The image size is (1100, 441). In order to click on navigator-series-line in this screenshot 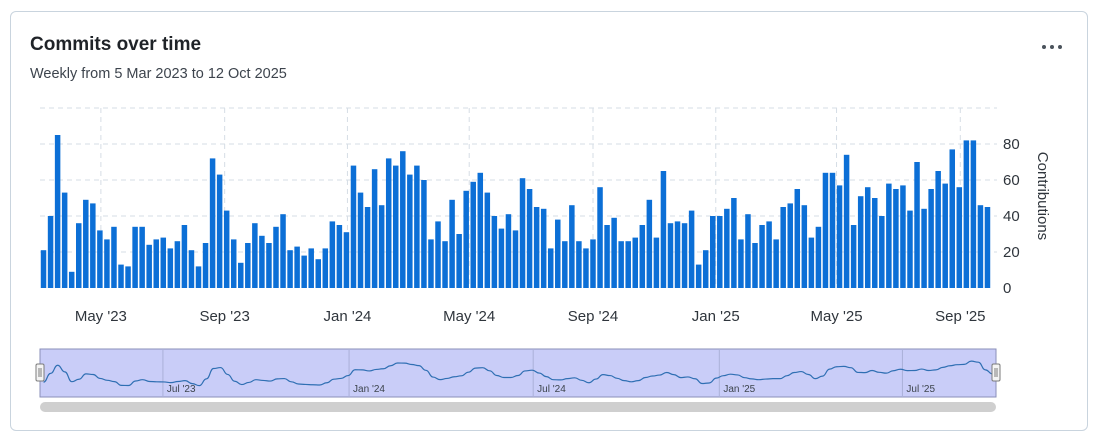, I will do `click(518, 373)`.